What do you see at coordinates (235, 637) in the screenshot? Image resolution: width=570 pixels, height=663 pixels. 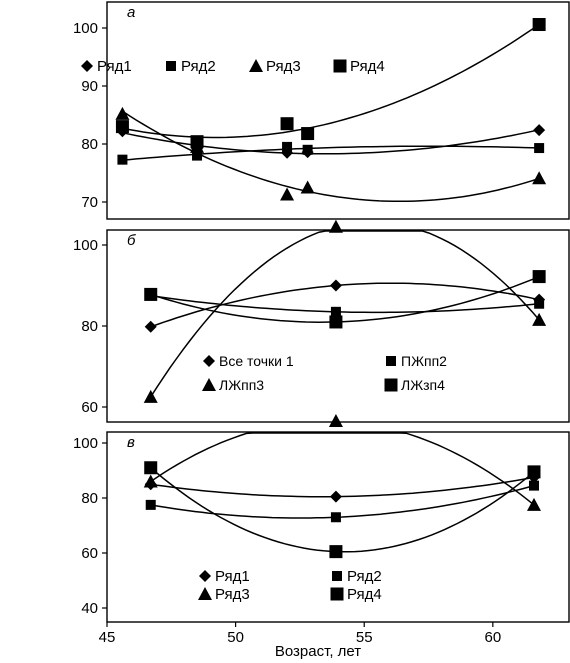 I see `x-tick-label: 50` at bounding box center [235, 637].